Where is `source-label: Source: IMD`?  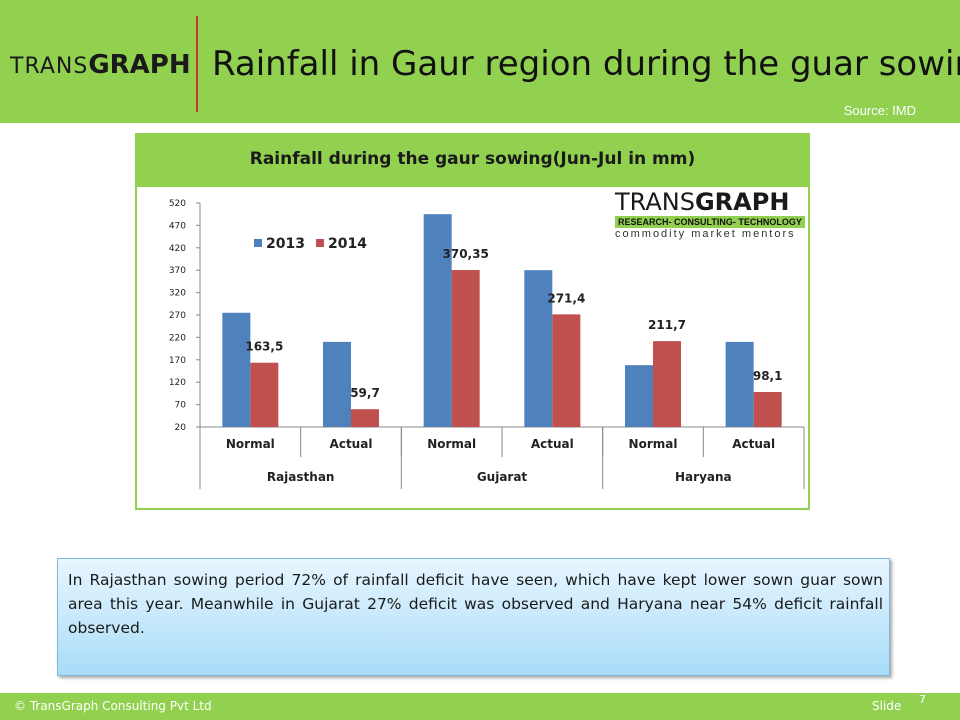 source-label: Source: IMD is located at coordinates (879, 110).